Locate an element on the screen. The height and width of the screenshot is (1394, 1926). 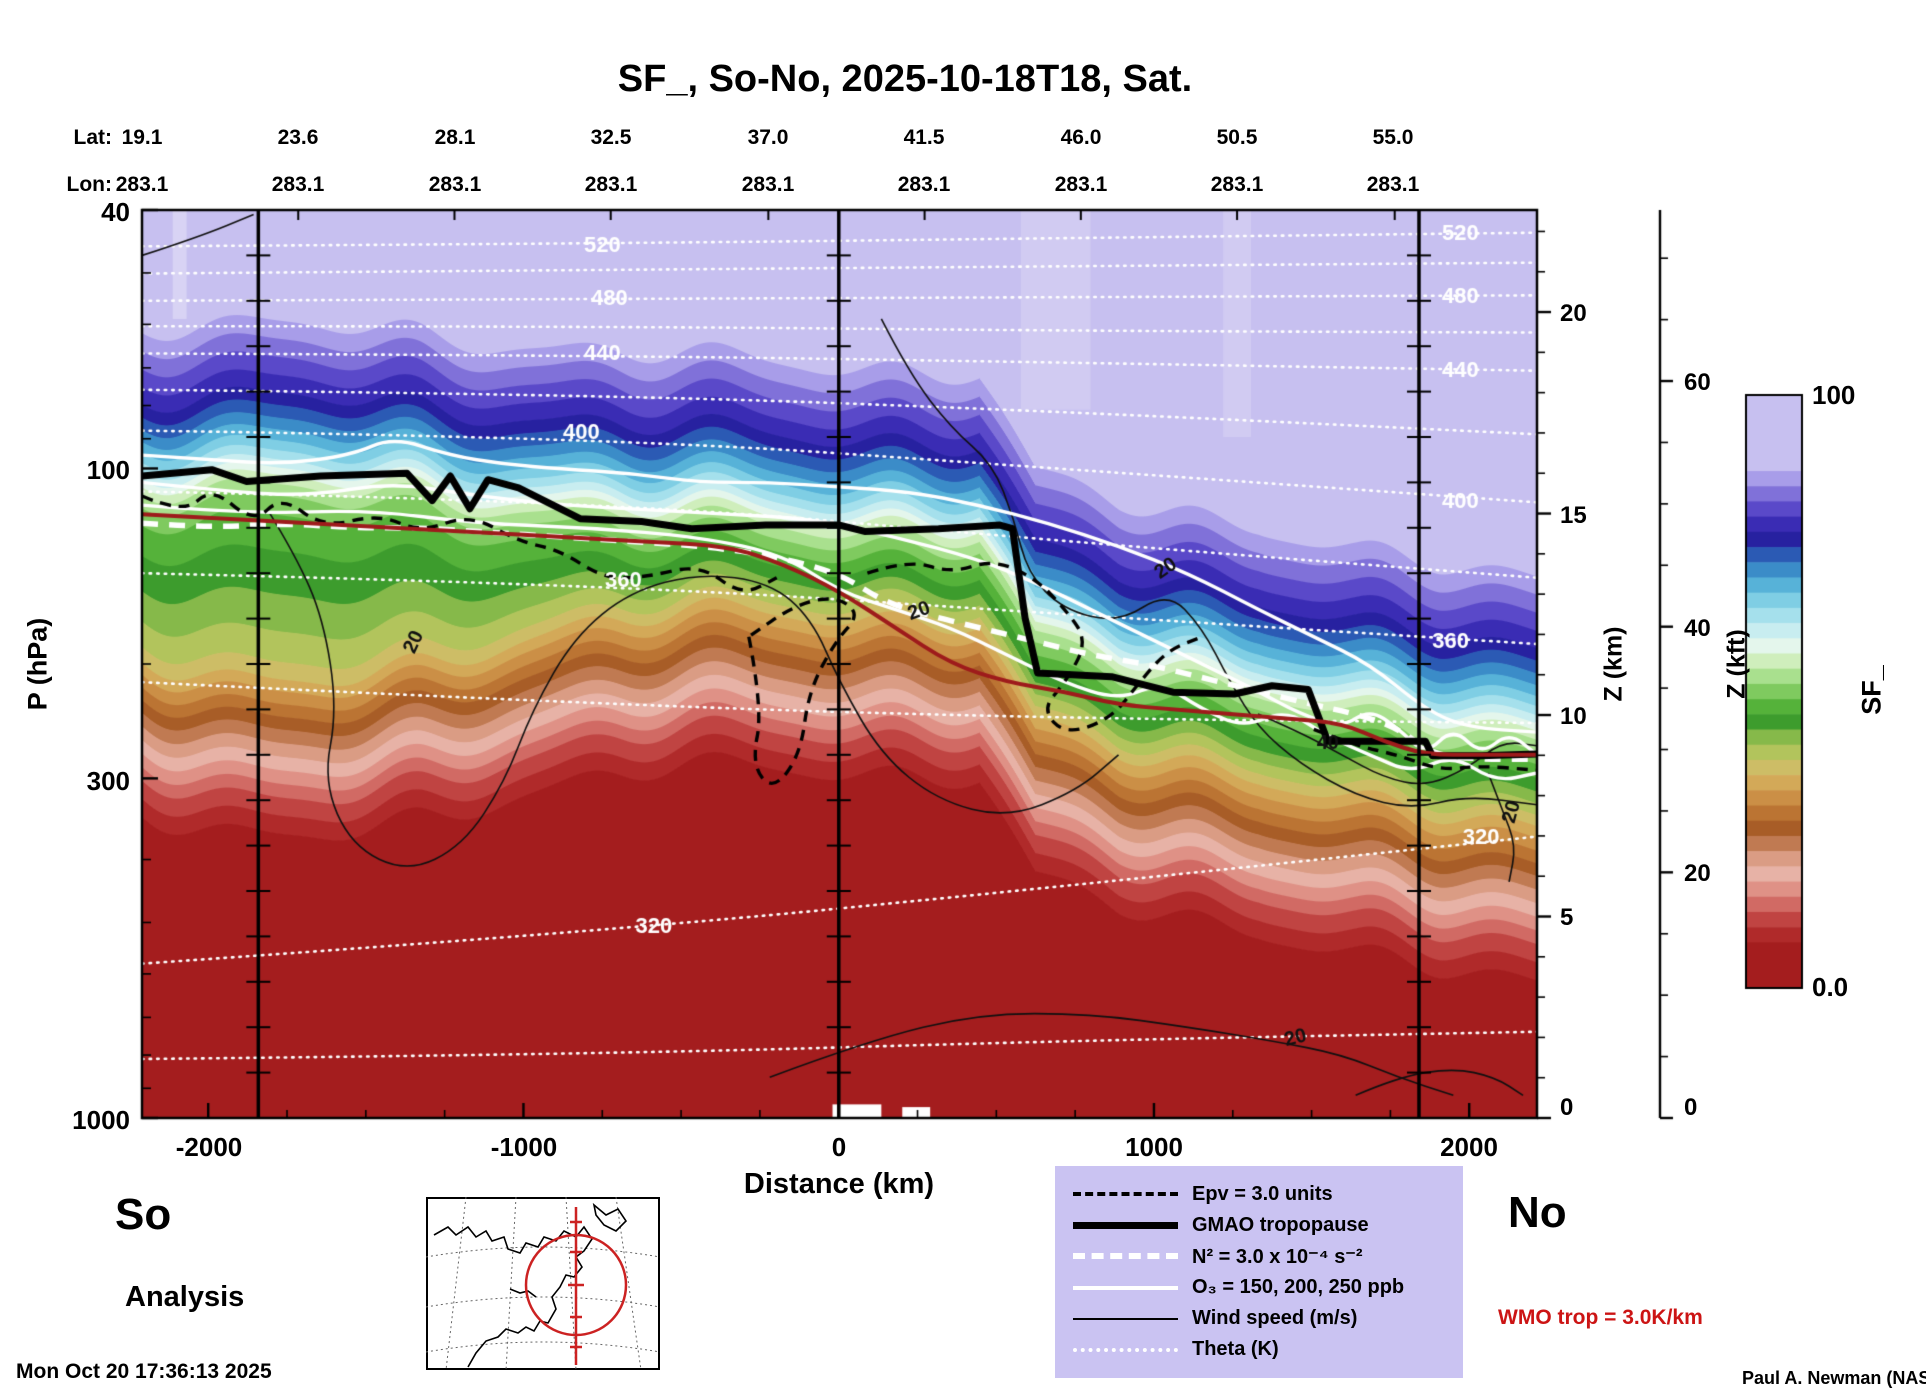
legend-label: Epv = 3.0 units is located at coordinates (1262, 1193).